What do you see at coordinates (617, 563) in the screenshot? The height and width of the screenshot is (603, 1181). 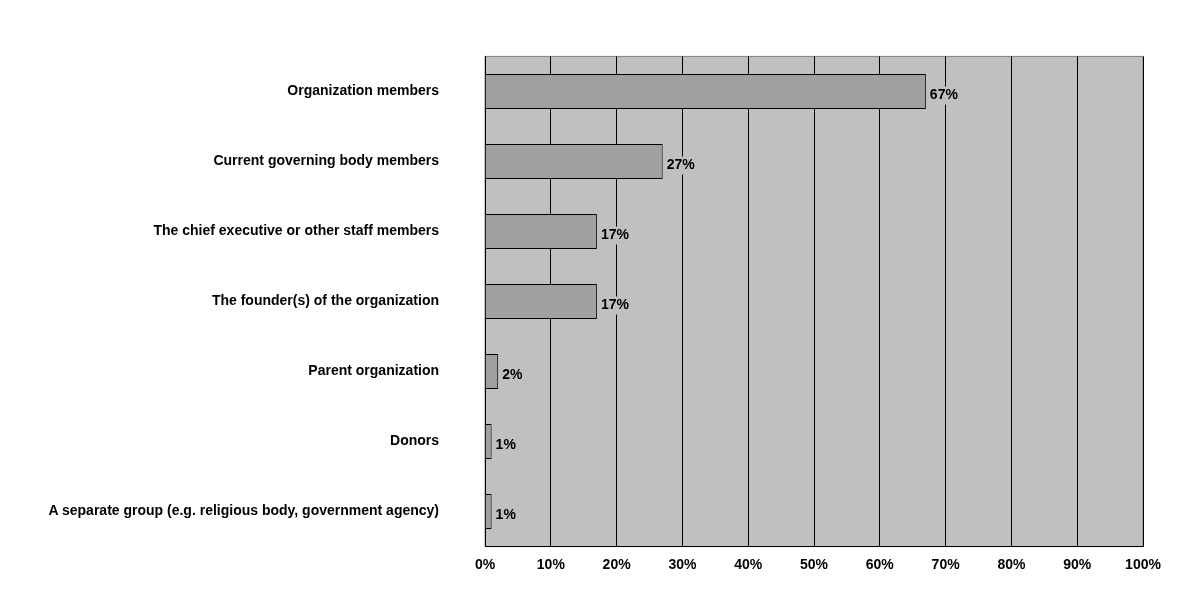 I see `x-tick-label: 20%` at bounding box center [617, 563].